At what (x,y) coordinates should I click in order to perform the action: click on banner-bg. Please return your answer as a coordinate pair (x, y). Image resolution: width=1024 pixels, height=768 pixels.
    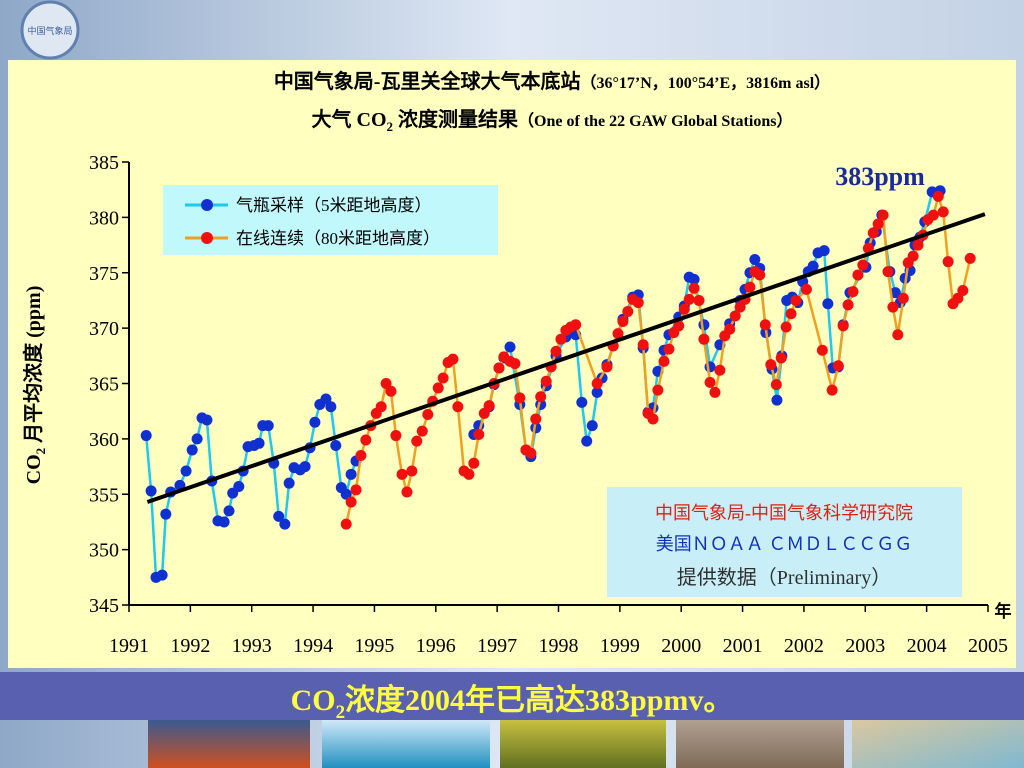
    Looking at the image, I should click on (512, 696).